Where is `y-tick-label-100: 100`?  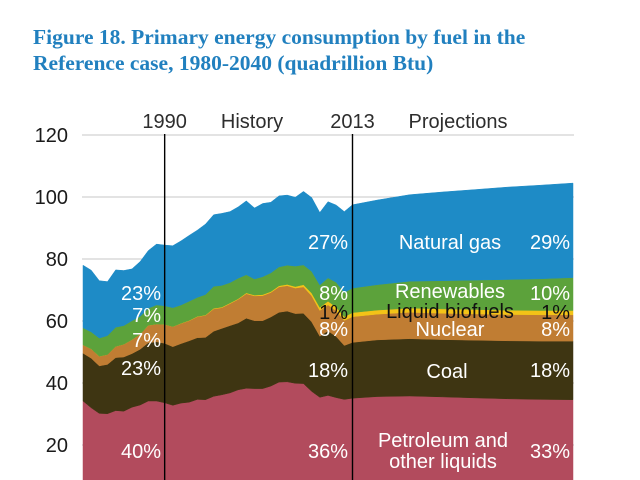 y-tick-label-100: 100 is located at coordinates (51, 198).